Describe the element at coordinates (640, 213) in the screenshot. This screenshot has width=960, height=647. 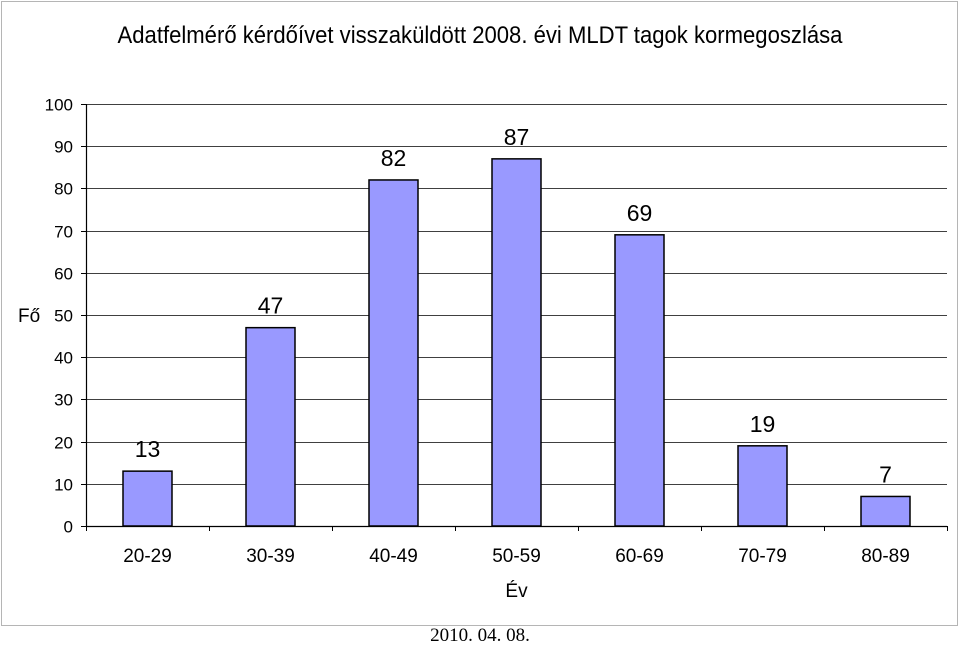
I see `data-label: 69` at that location.